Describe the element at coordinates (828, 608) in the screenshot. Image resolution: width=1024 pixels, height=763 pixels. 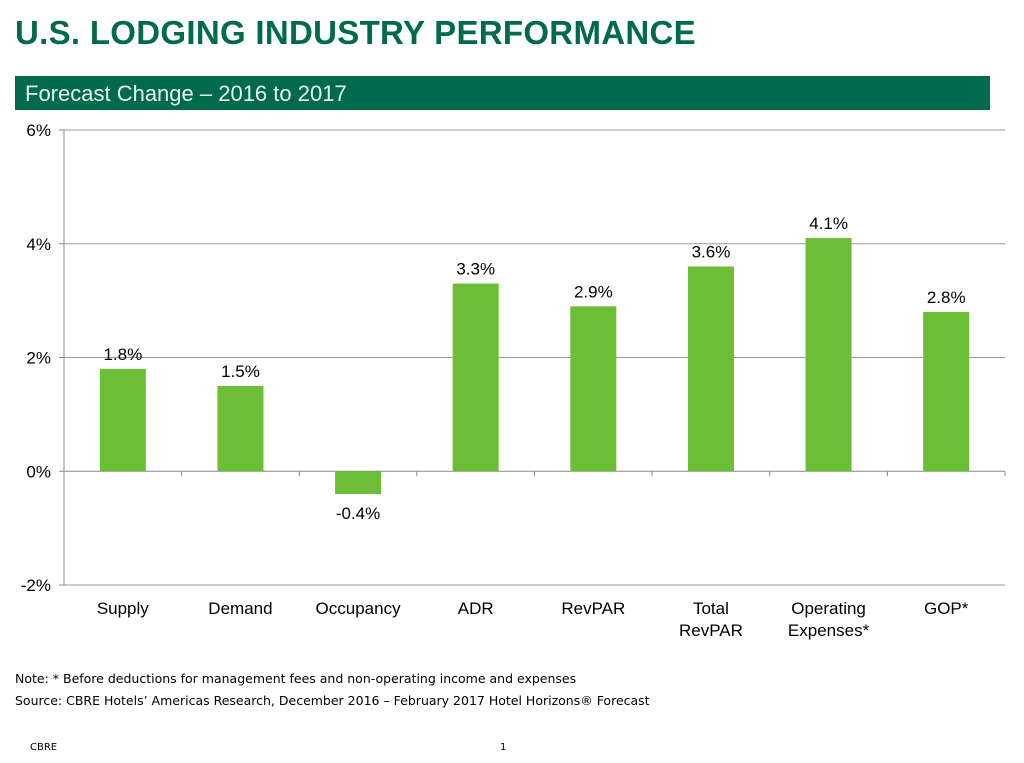
I see `x-tick-label: Operating` at that location.